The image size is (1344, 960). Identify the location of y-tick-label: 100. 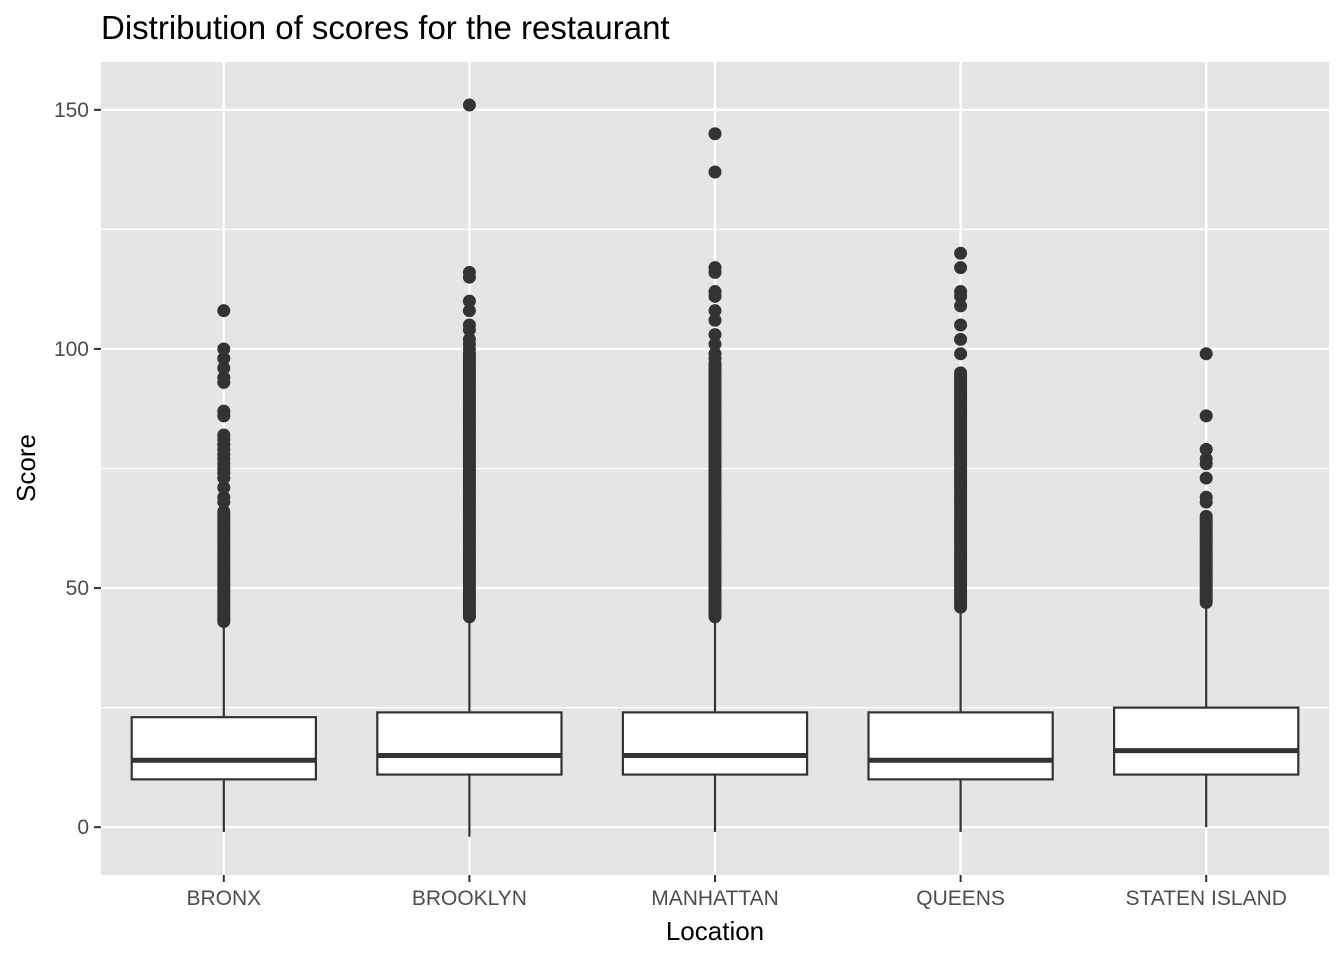
(71, 349).